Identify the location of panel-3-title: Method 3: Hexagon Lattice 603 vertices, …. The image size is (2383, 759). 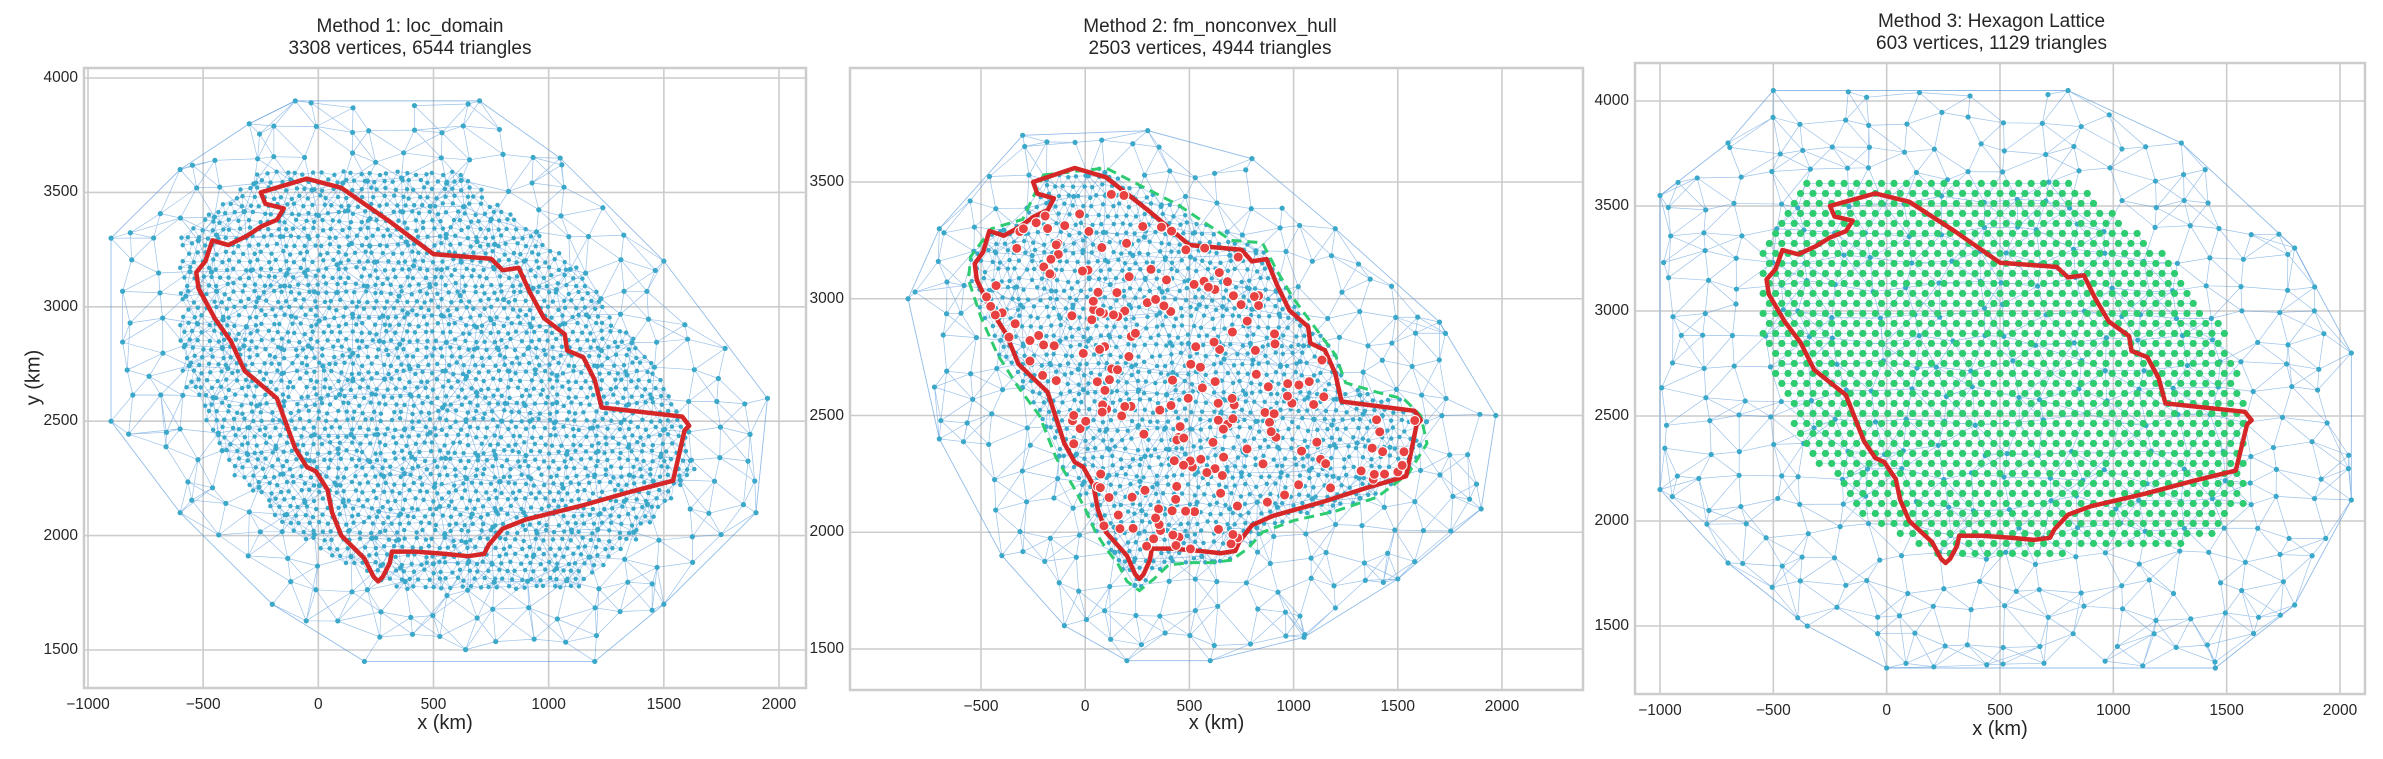
(1991, 33).